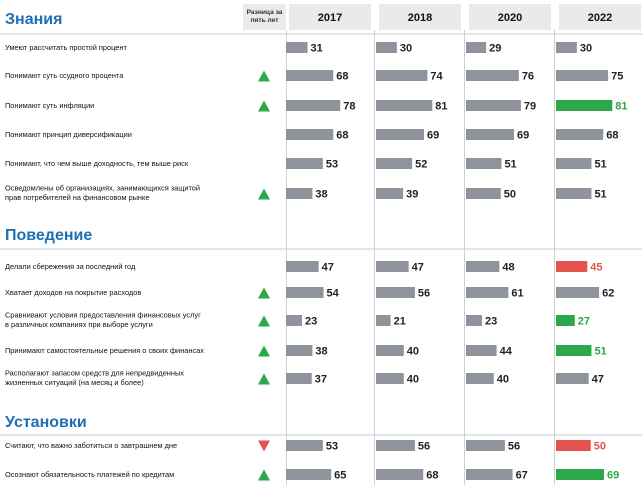  Describe the element at coordinates (33, 19) in the screenshot. I see `section-title: Знания` at that location.